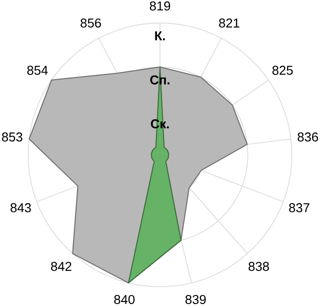 This screenshot has width=320, height=306. I want to click on spoke-label: 843, so click(20, 208).